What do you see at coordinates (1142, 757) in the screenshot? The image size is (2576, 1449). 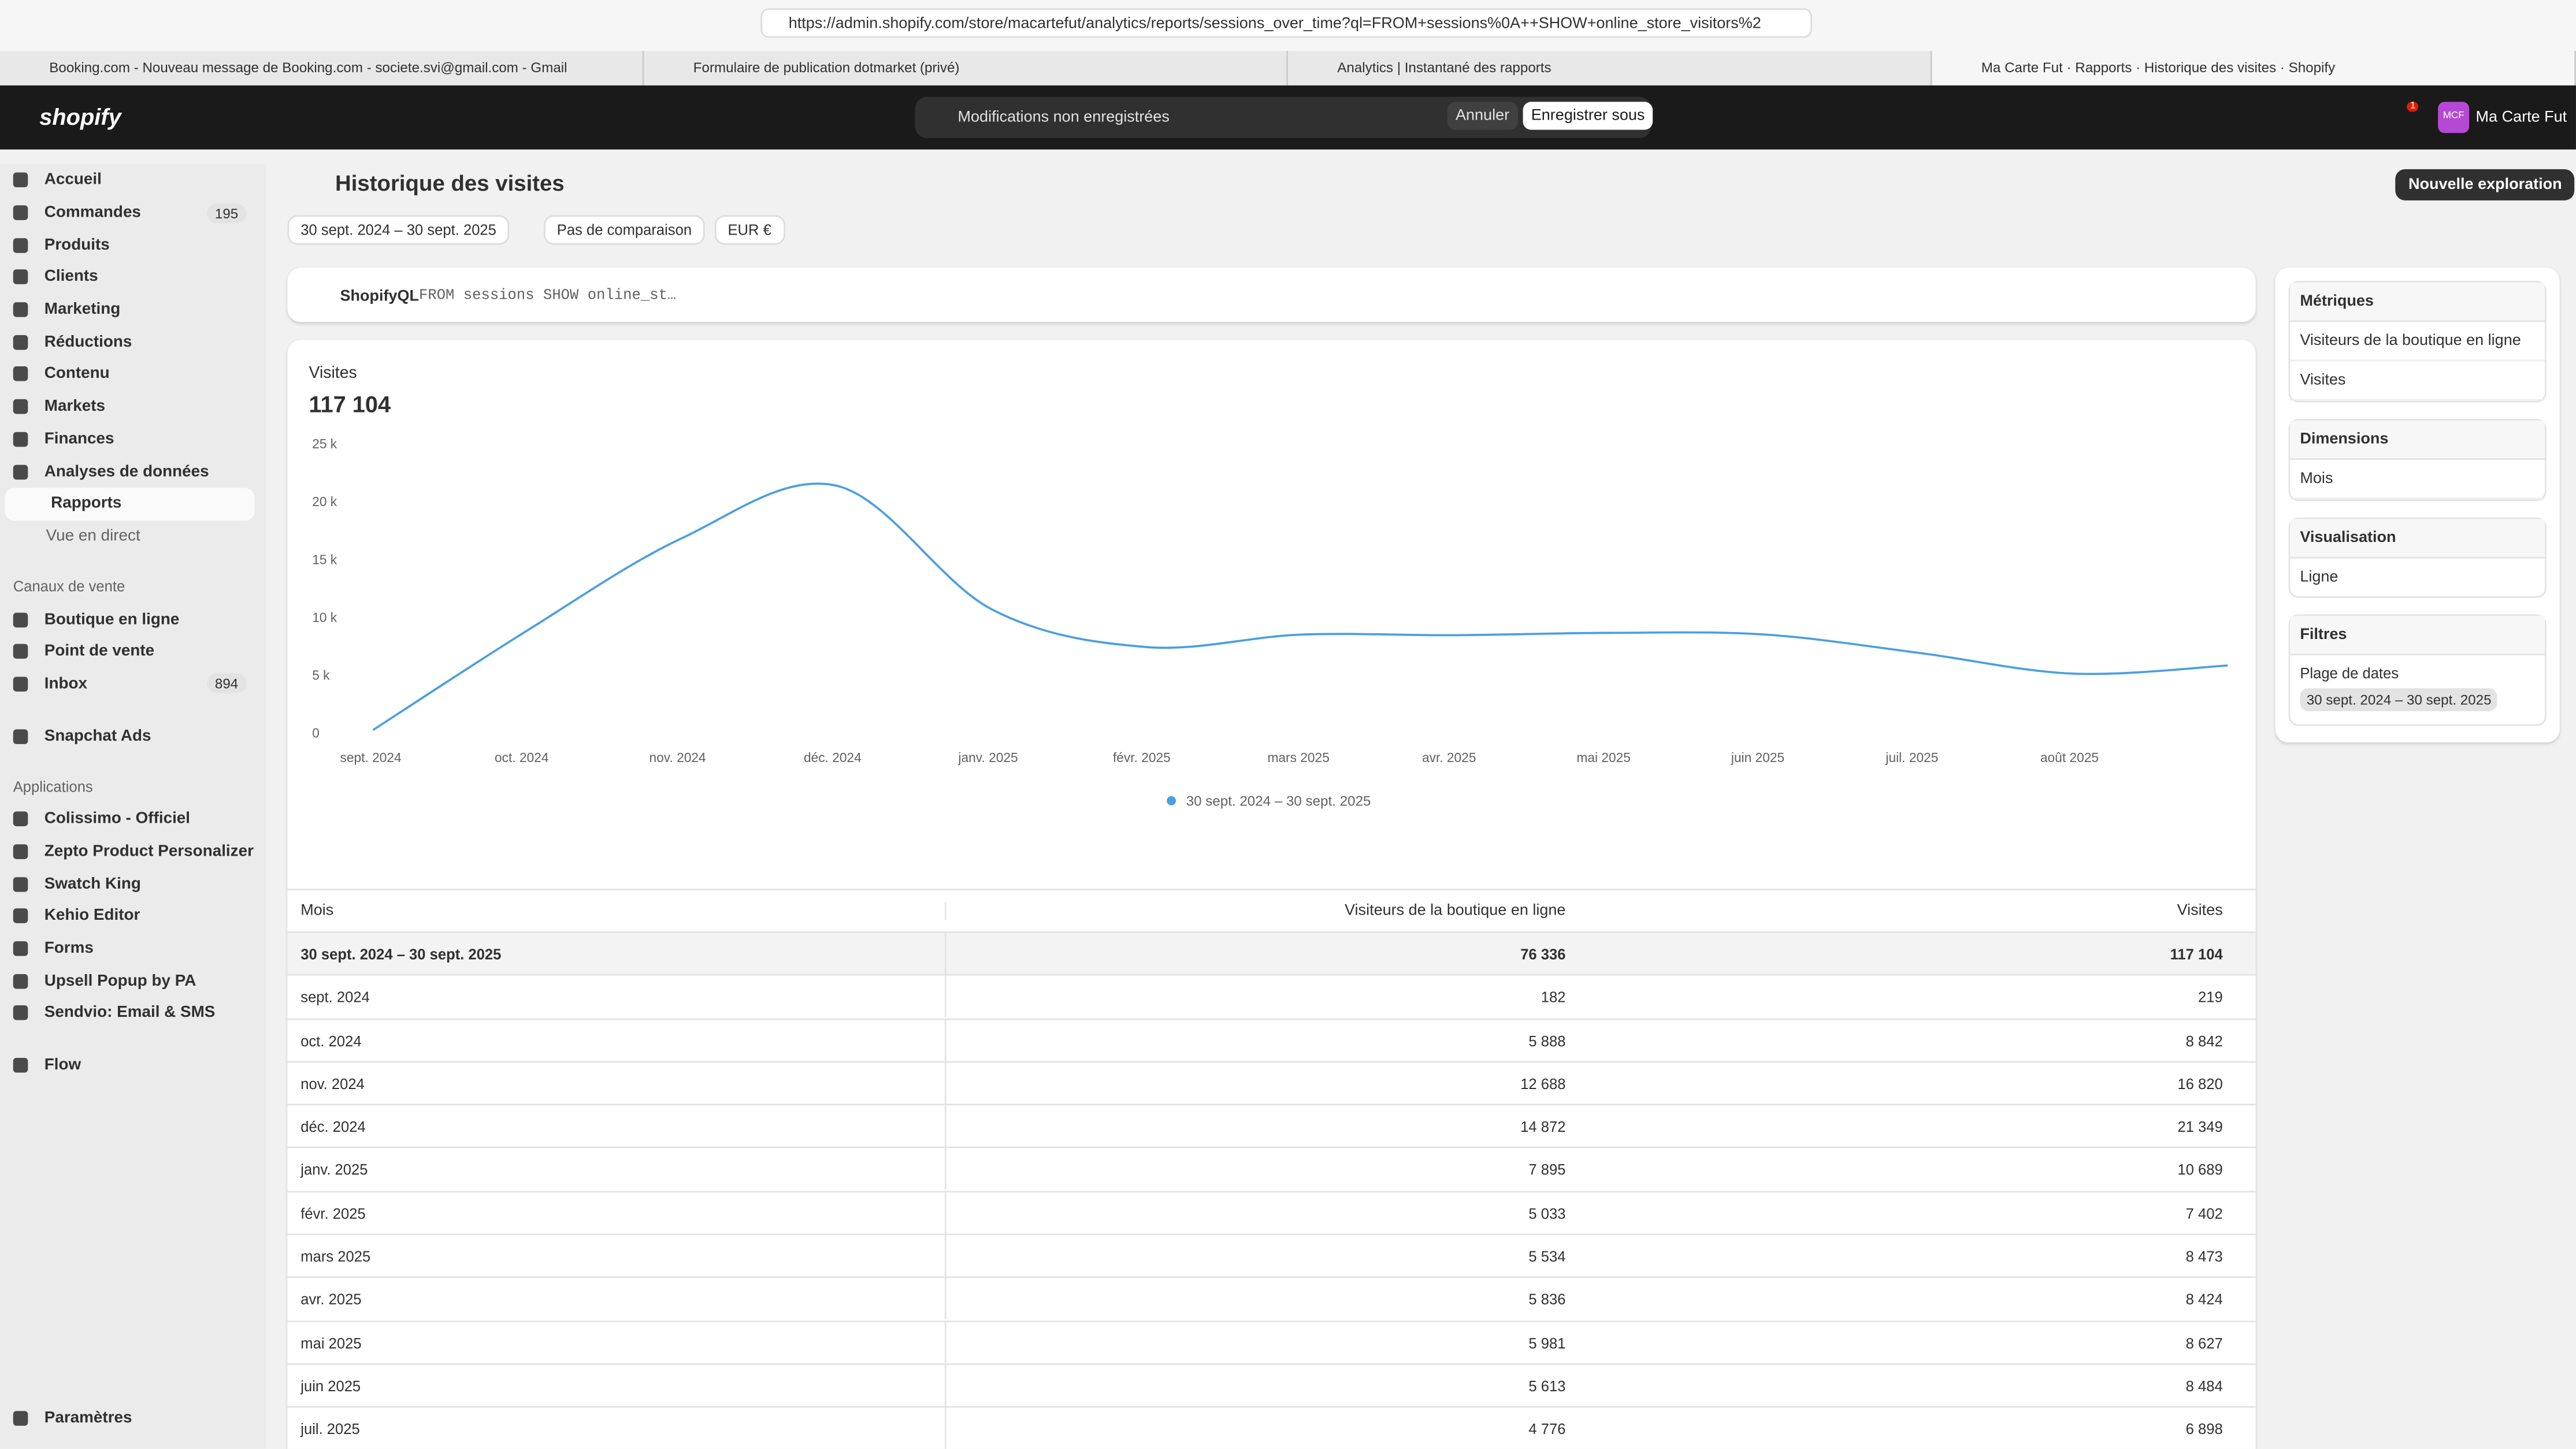 I see `x-tick-label: févr. 2025` at bounding box center [1142, 757].